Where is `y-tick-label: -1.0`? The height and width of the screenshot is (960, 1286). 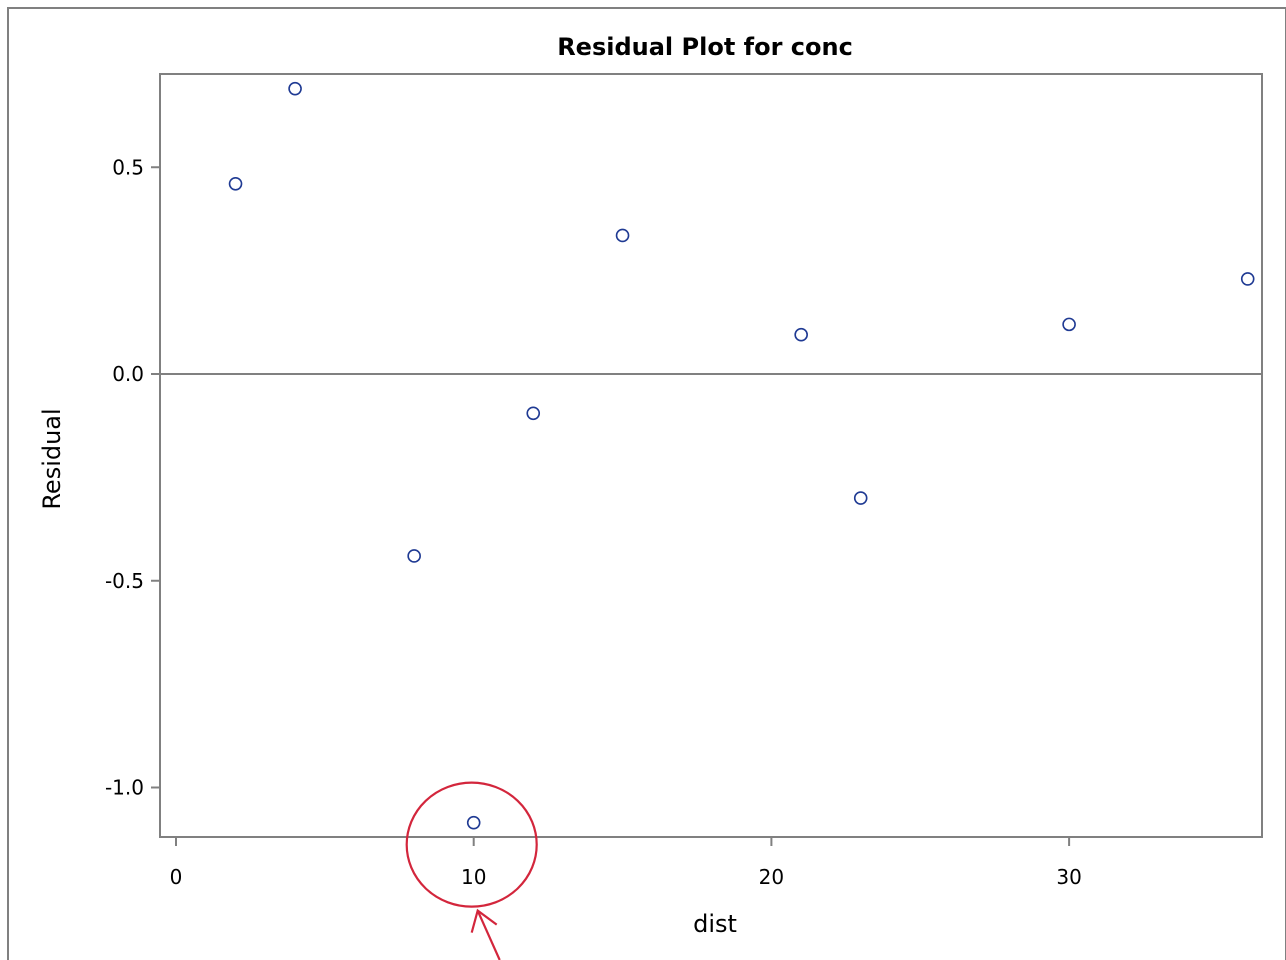
y-tick-label: -1.0 is located at coordinates (124, 788).